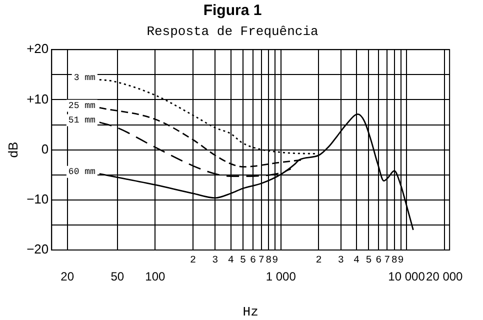 Image resolution: width=483 pixels, height=320 pixels. I want to click on y-tick-label: −20, so click(37, 249).